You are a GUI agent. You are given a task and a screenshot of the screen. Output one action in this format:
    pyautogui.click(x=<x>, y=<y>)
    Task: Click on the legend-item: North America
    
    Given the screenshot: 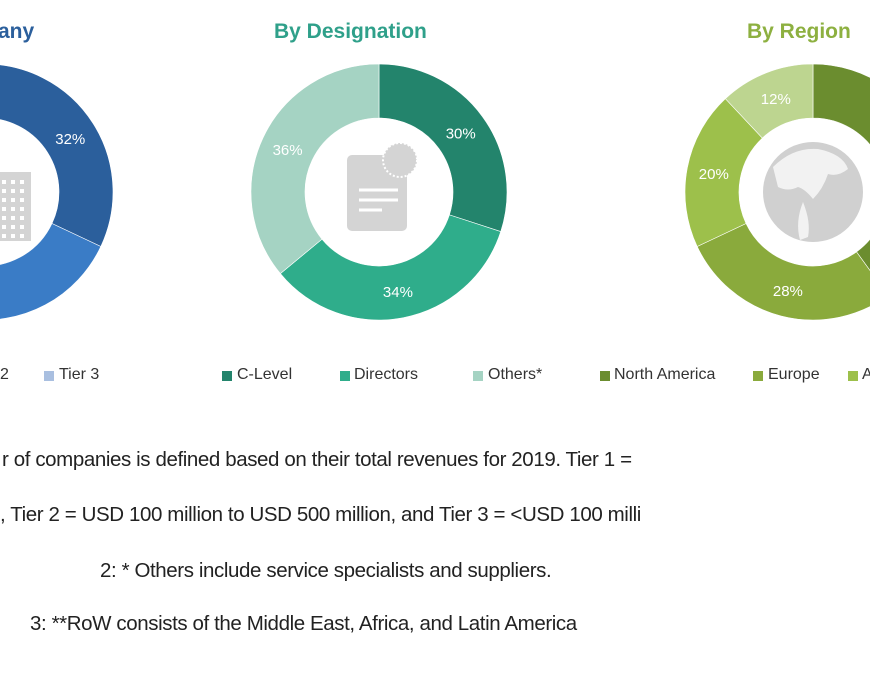 What is the action you would take?
    pyautogui.click(x=665, y=374)
    